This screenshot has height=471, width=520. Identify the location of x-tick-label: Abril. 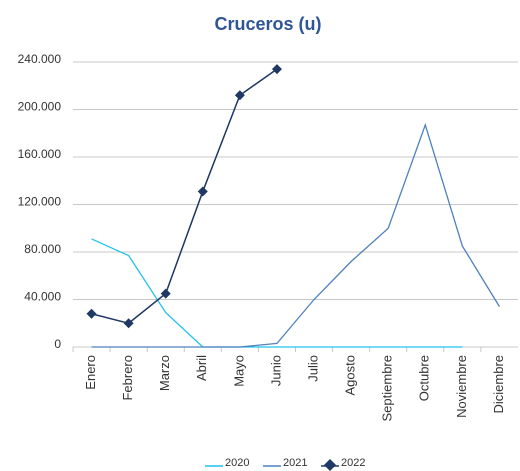
(201, 368).